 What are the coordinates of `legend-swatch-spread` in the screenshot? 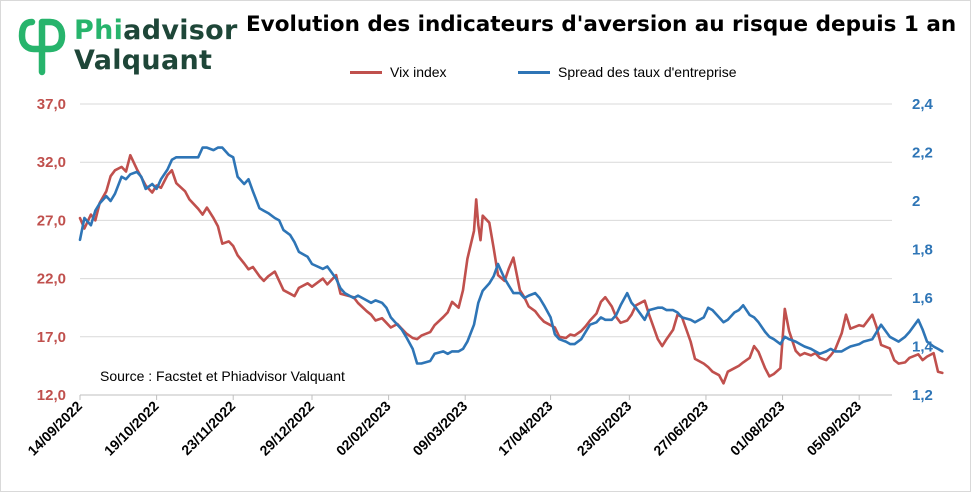 It's located at (534, 72).